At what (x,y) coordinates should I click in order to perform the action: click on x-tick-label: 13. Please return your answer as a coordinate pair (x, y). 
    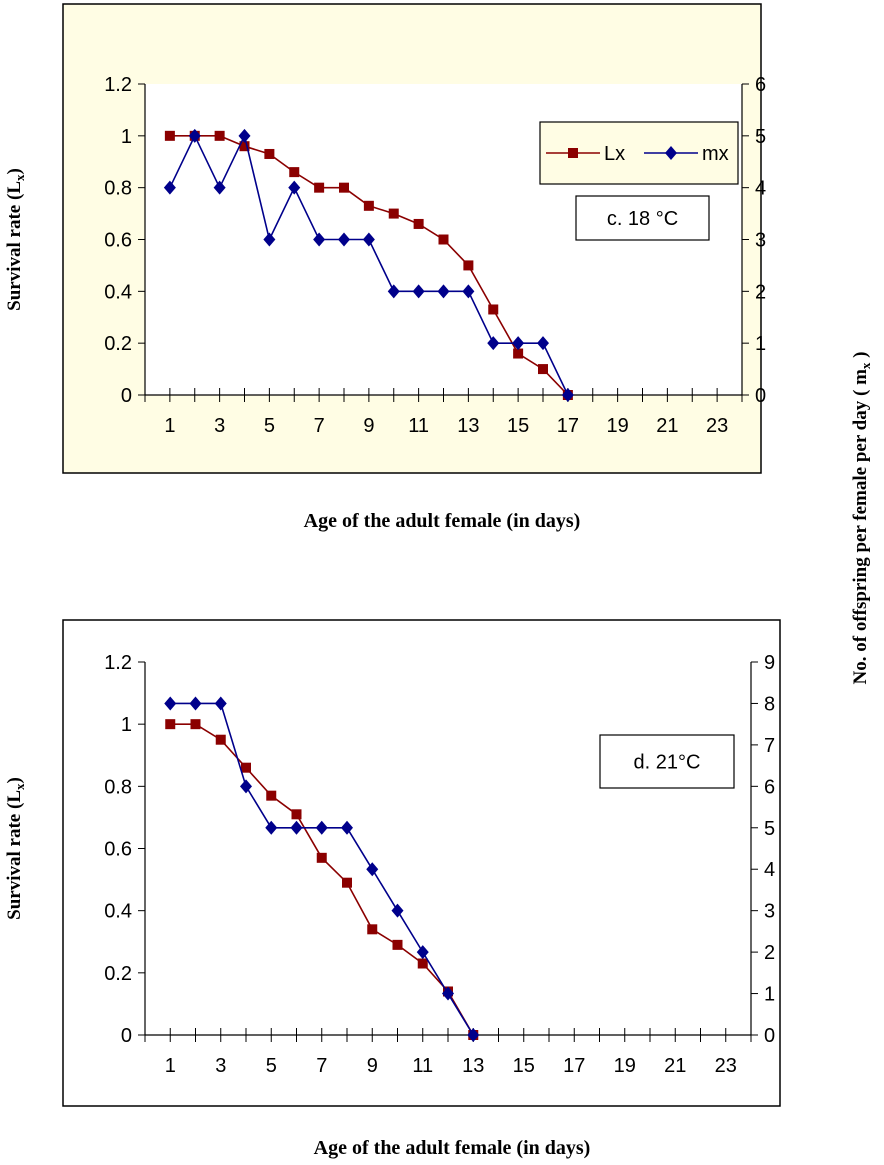
    Looking at the image, I should click on (473, 1066).